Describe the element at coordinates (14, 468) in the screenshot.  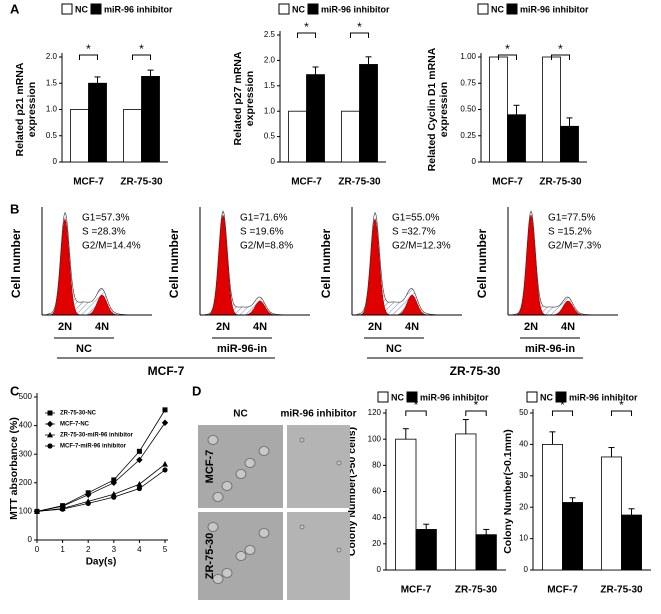
I see `y-axis-label: MTT absorbance (%)` at that location.